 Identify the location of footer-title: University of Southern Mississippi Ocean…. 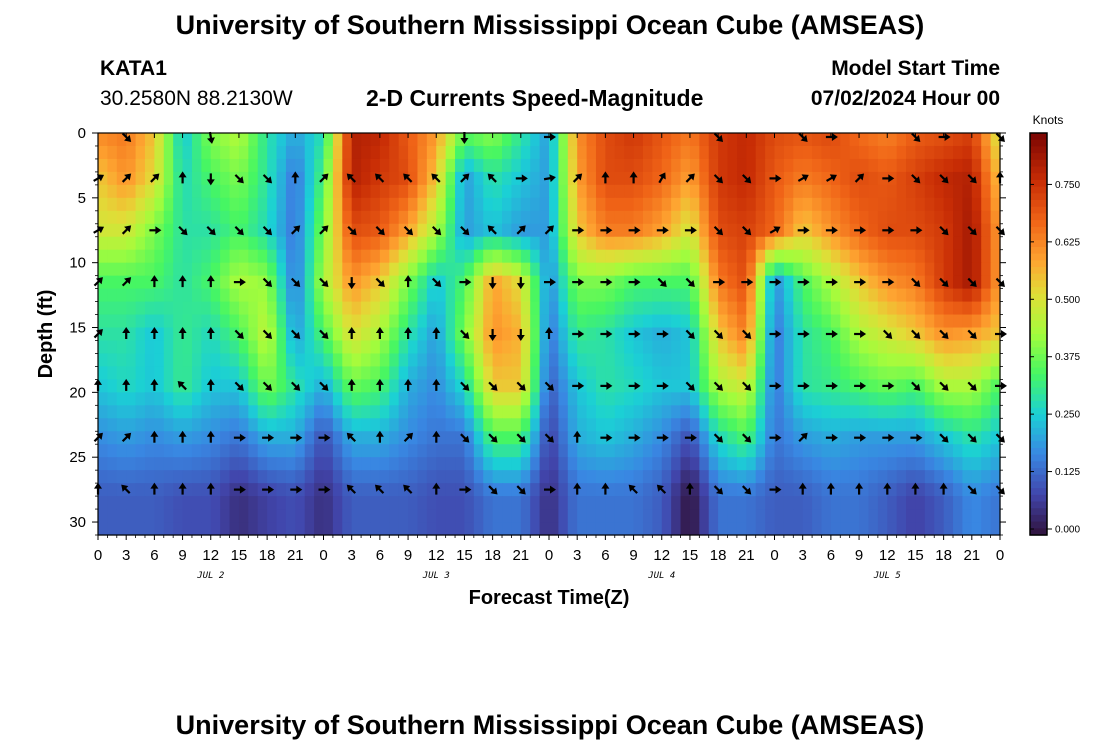
(550, 725).